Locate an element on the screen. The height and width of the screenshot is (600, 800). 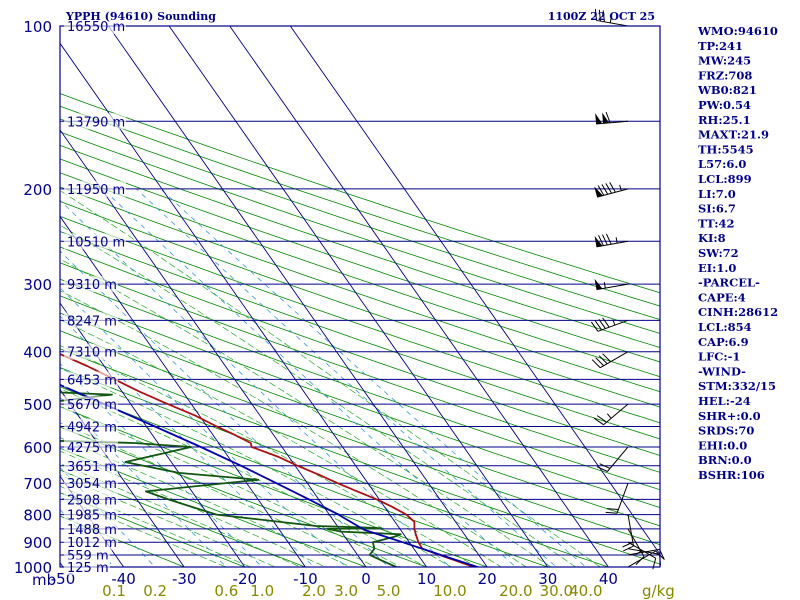
index-value: BSHR:106 is located at coordinates (731, 475).